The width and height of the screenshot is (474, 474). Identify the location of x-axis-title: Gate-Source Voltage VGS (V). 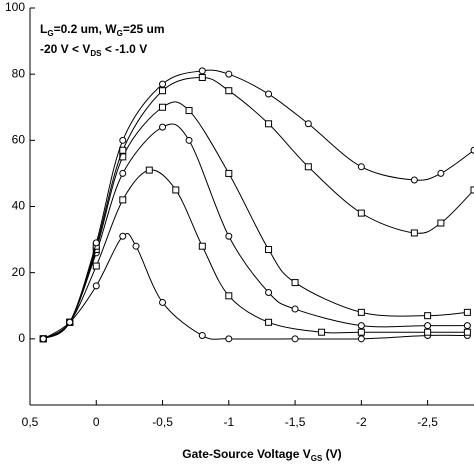
(261, 455).